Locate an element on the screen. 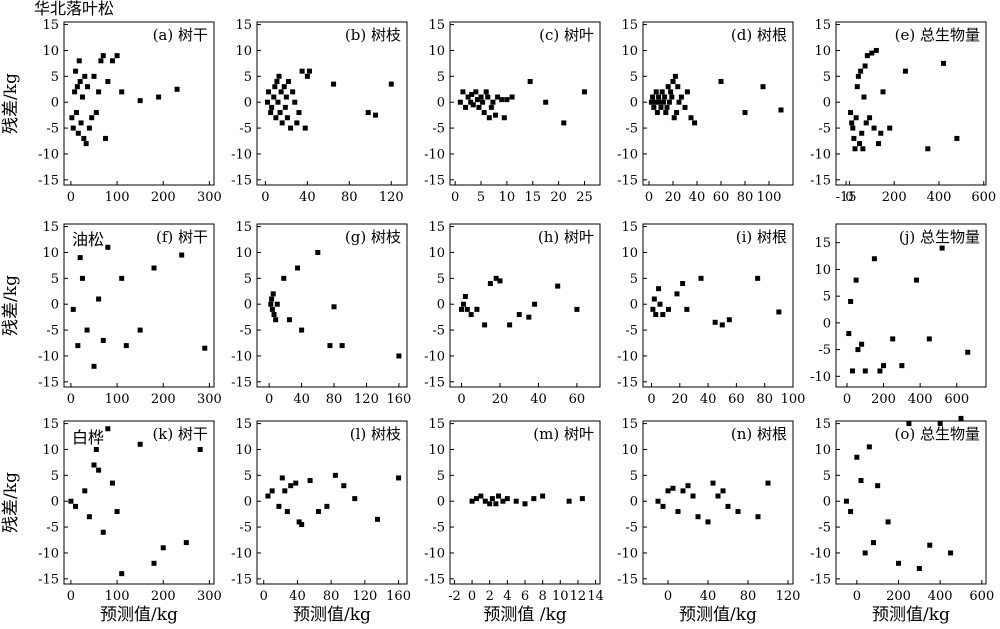  panel-f-xtick-label: 300 is located at coordinates (209, 399).